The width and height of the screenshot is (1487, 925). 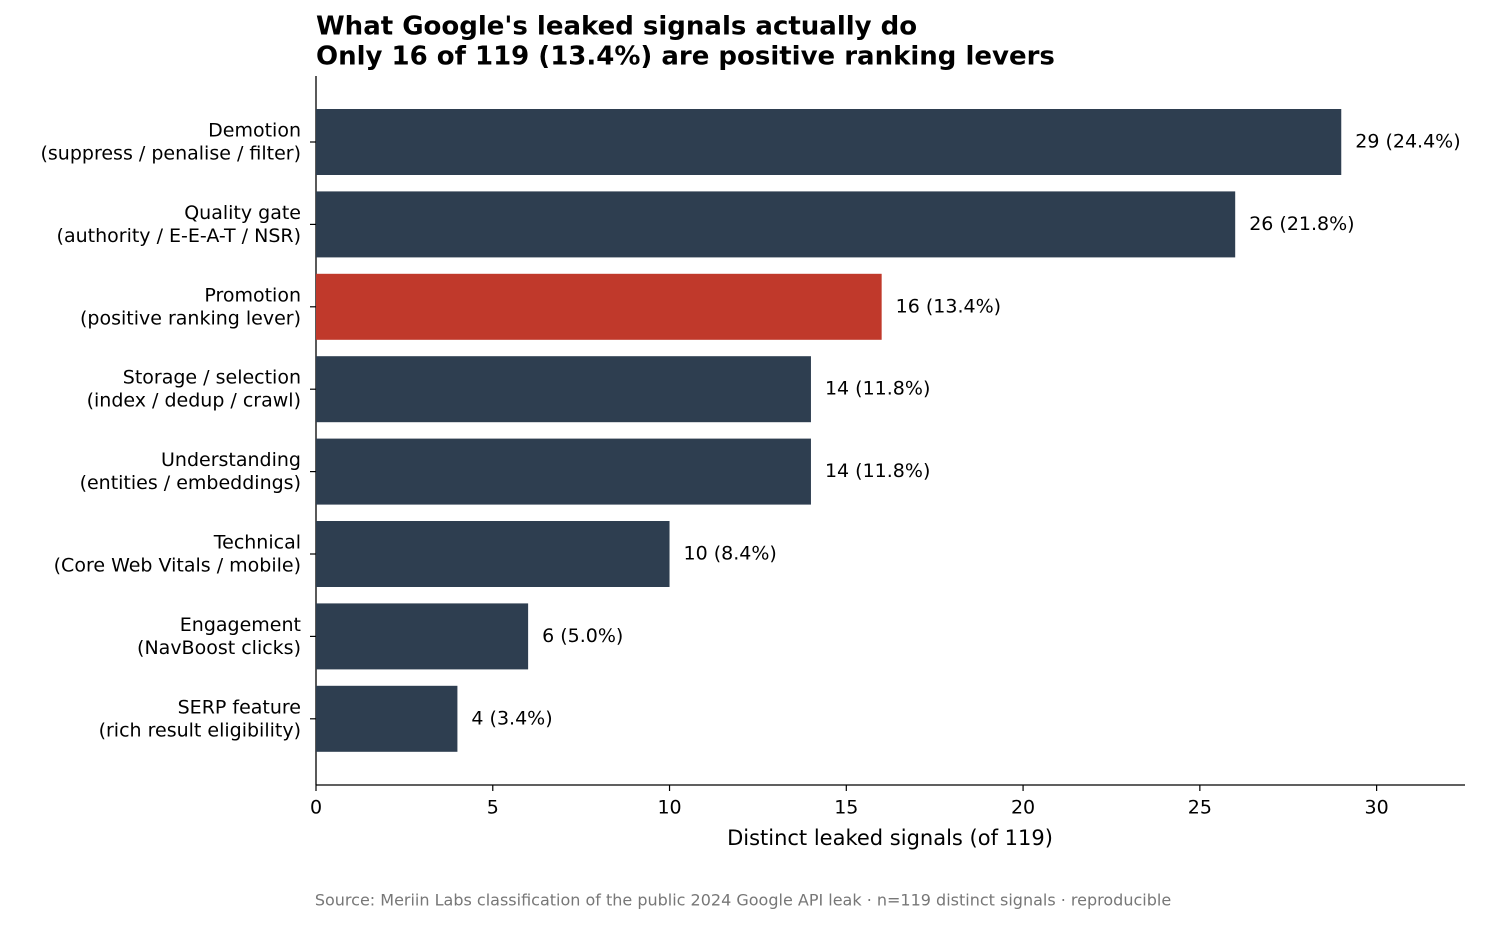 I want to click on y-tick-label: Technical (Core Web Vitals / mobile), so click(x=177, y=553).